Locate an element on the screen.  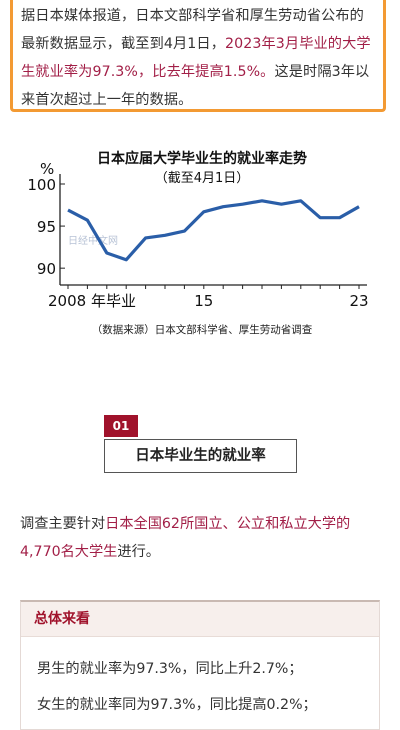
y-tick-label: 100 is located at coordinates (41, 185).